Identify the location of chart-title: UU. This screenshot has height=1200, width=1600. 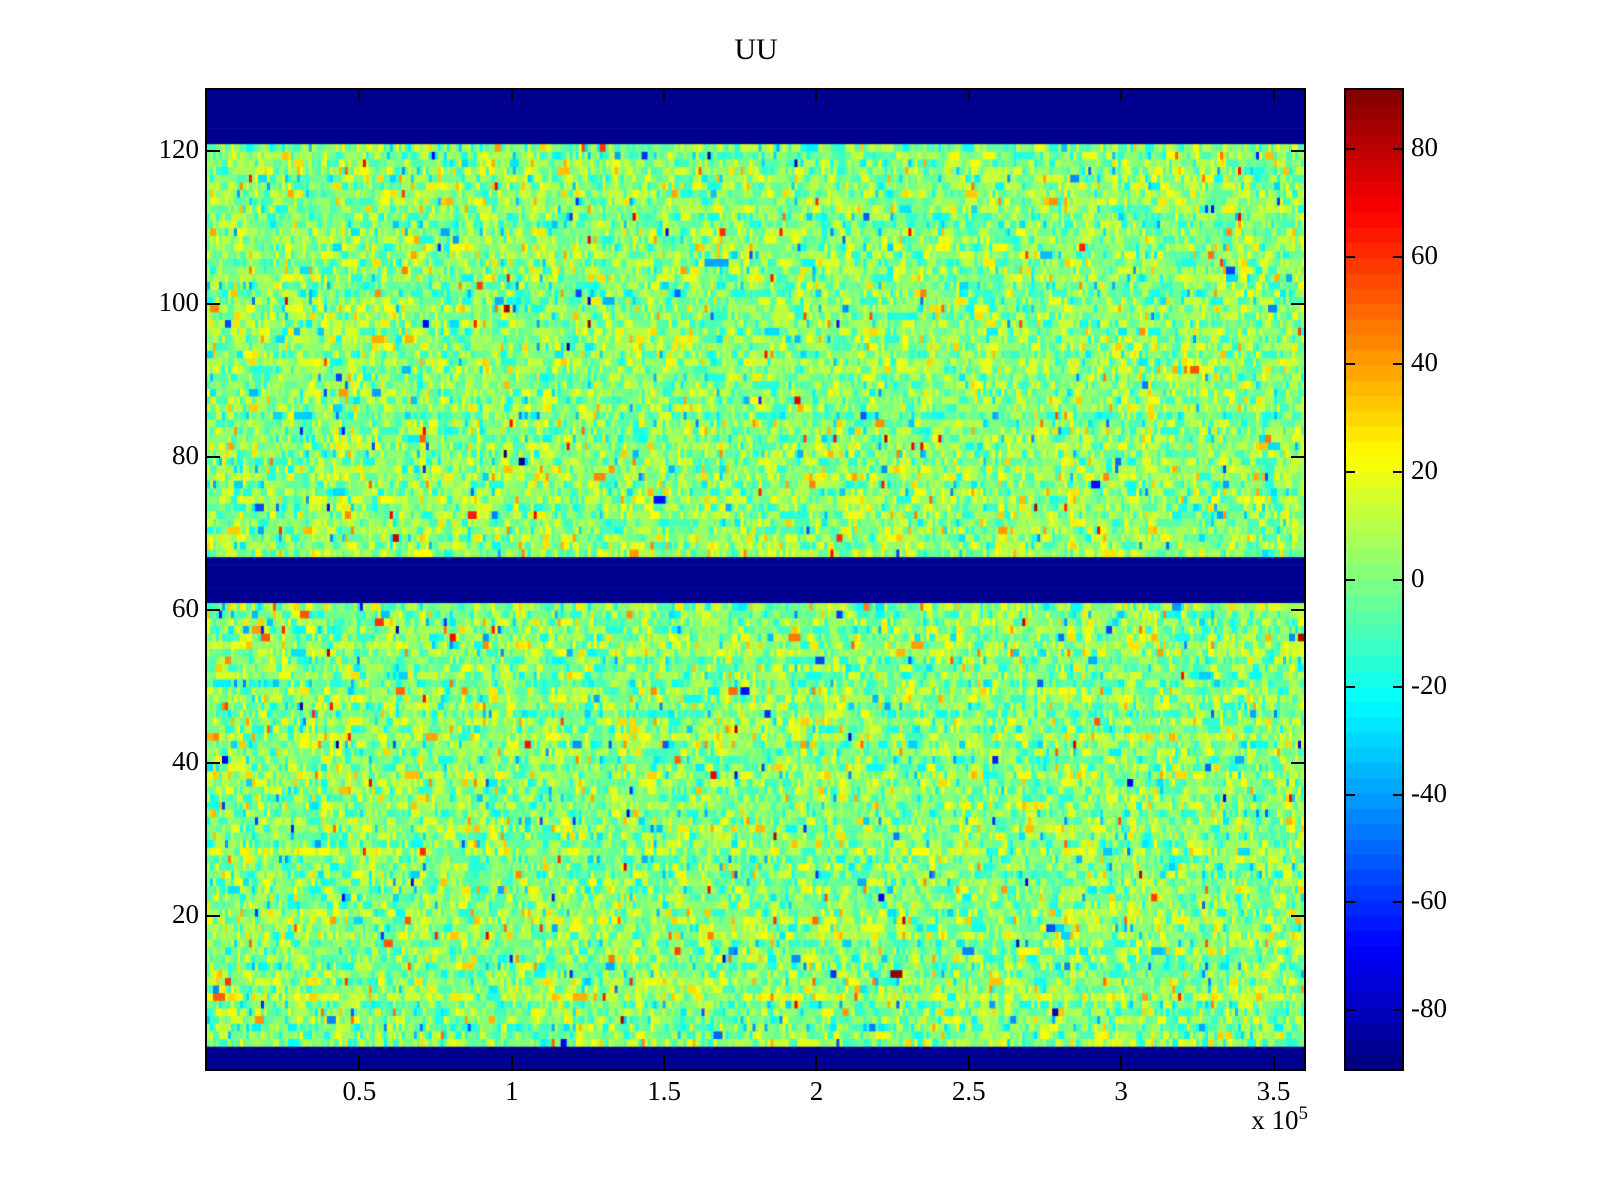
(756, 49).